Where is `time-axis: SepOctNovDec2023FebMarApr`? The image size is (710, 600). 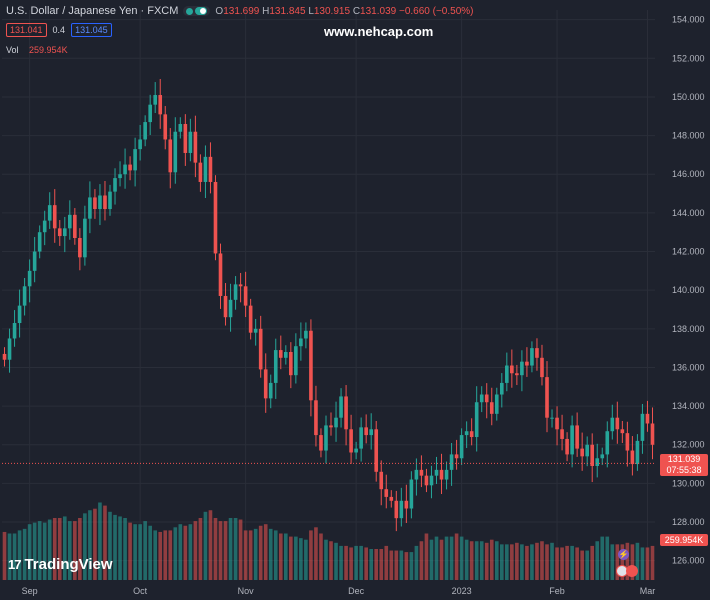 time-axis: SepOctNovDec2023FebMarApr is located at coordinates (339, 591).